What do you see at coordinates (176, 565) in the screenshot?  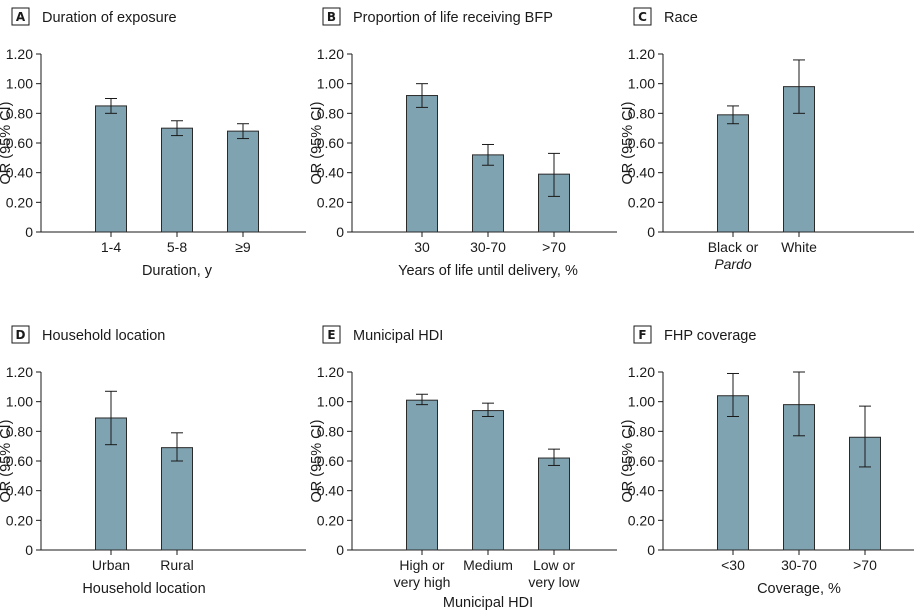 I see `x-tick-label: Rural` at bounding box center [176, 565].